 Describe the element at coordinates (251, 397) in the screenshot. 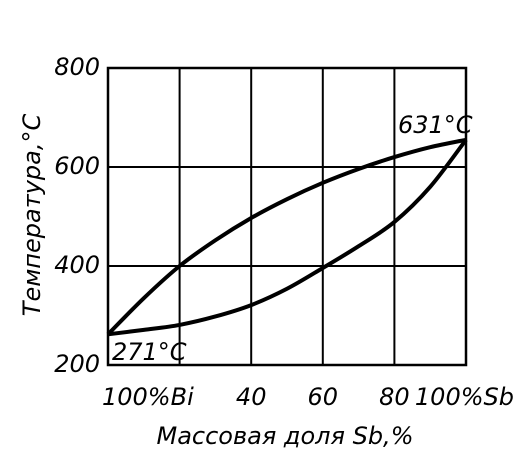

I see `x-tick-label: 40` at that location.